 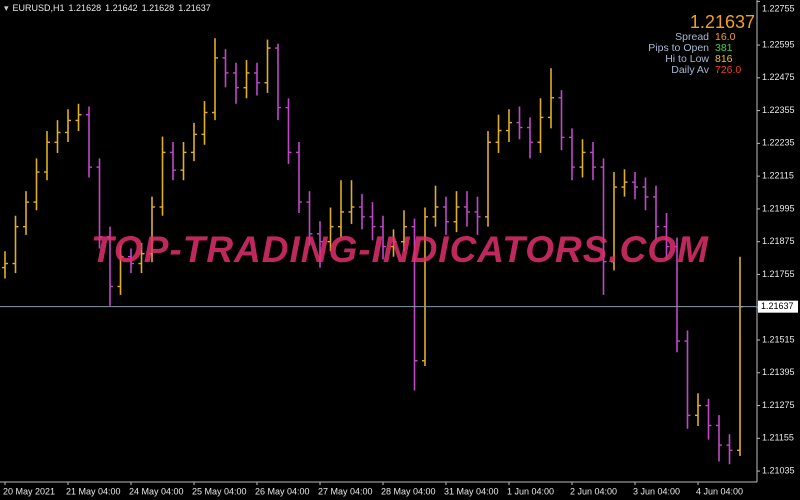 I want to click on x-tick-label: 28 May 04:00, so click(x=408, y=491).